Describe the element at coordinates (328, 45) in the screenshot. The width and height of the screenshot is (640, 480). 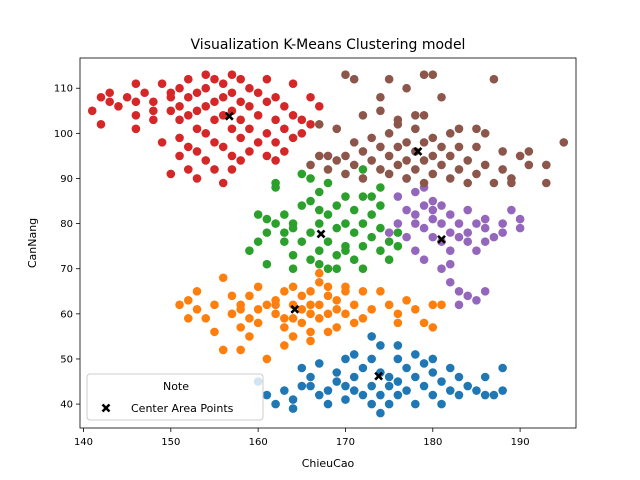
I see `chart-title: Visualization K-Means Clustering model` at that location.